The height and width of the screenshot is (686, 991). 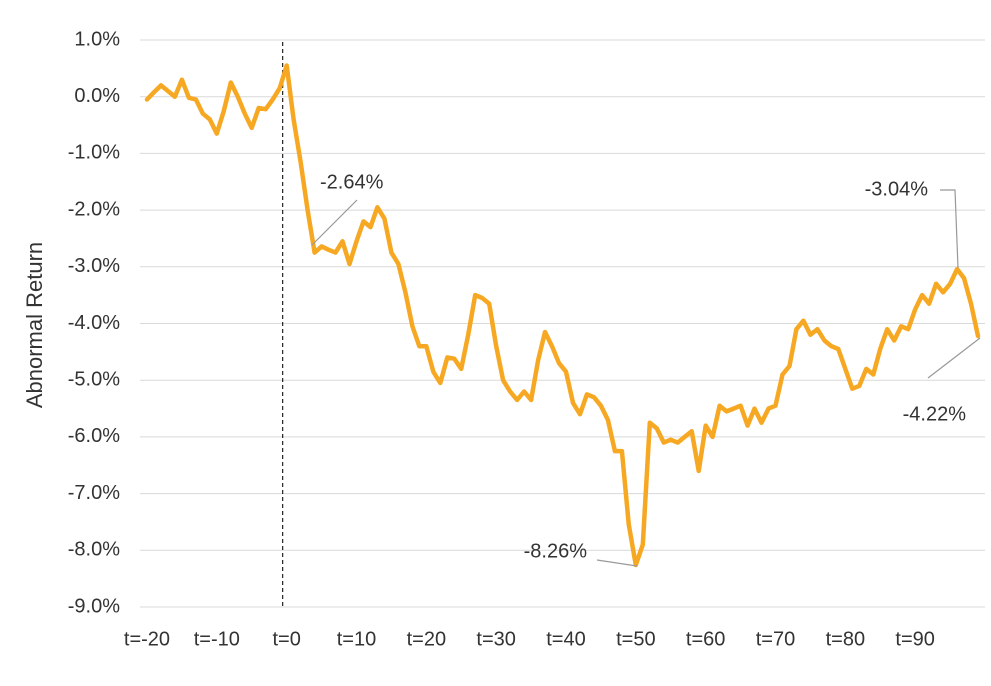 I want to click on y-axis-label: Abnormal Return, so click(x=34, y=325).